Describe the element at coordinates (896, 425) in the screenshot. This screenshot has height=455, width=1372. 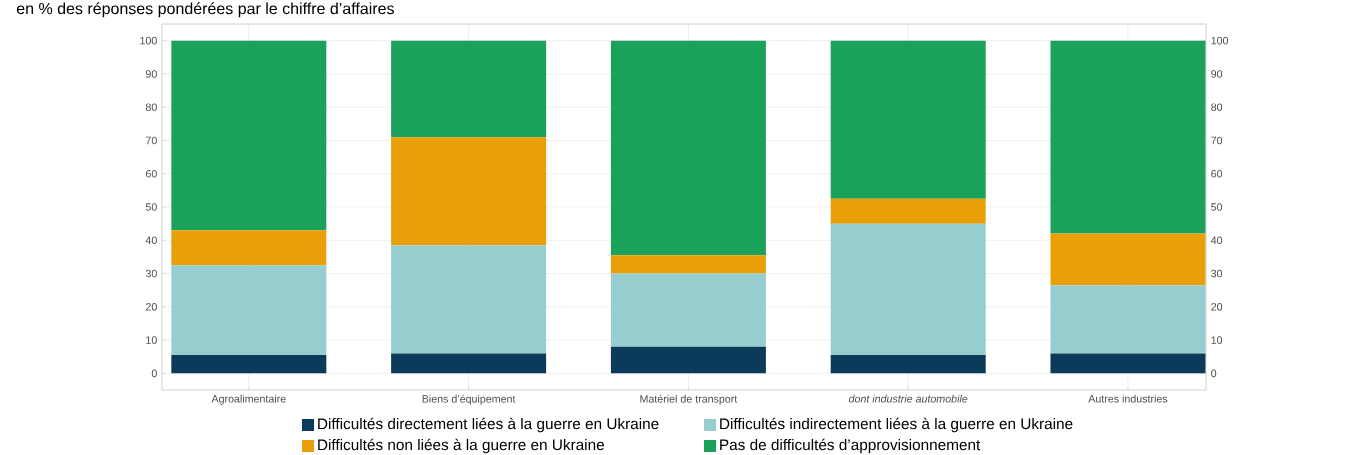
I see `legend-label: Difficultés indirectement liées à la guerre en Ukraine` at that location.